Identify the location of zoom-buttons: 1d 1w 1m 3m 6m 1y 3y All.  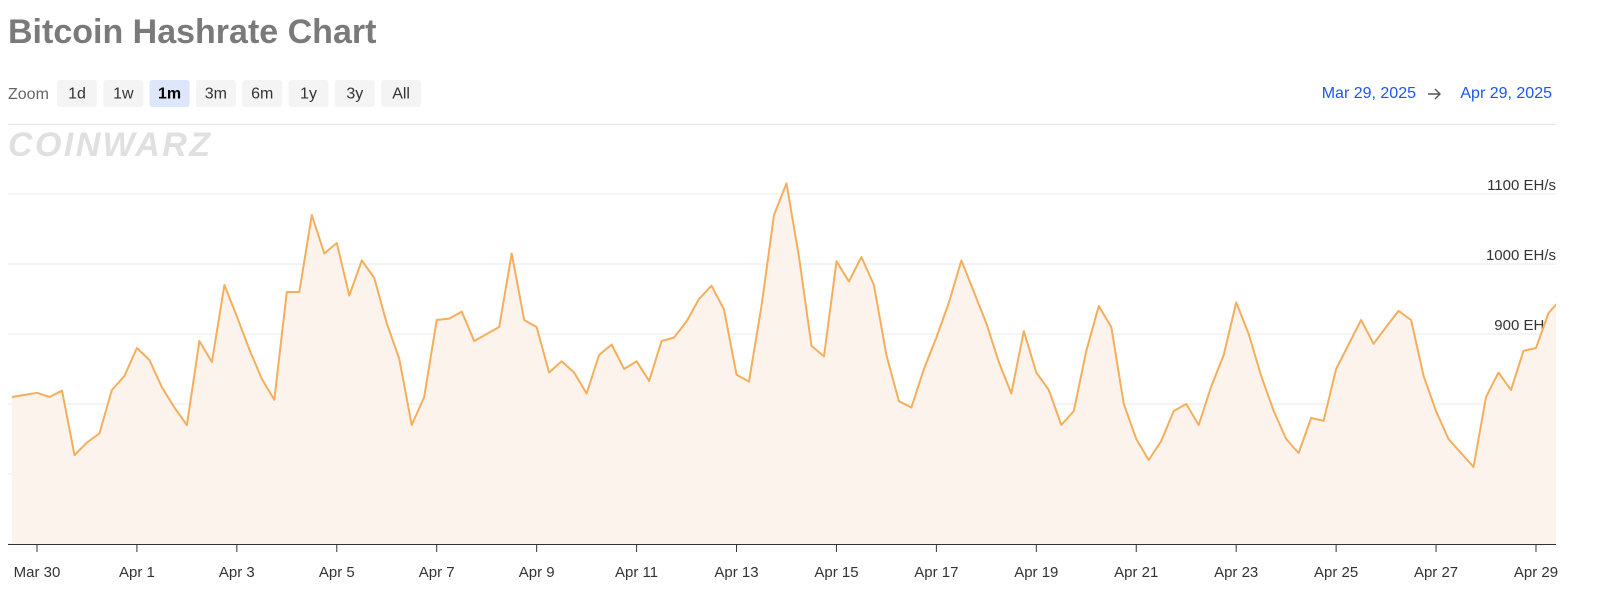
(239, 93).